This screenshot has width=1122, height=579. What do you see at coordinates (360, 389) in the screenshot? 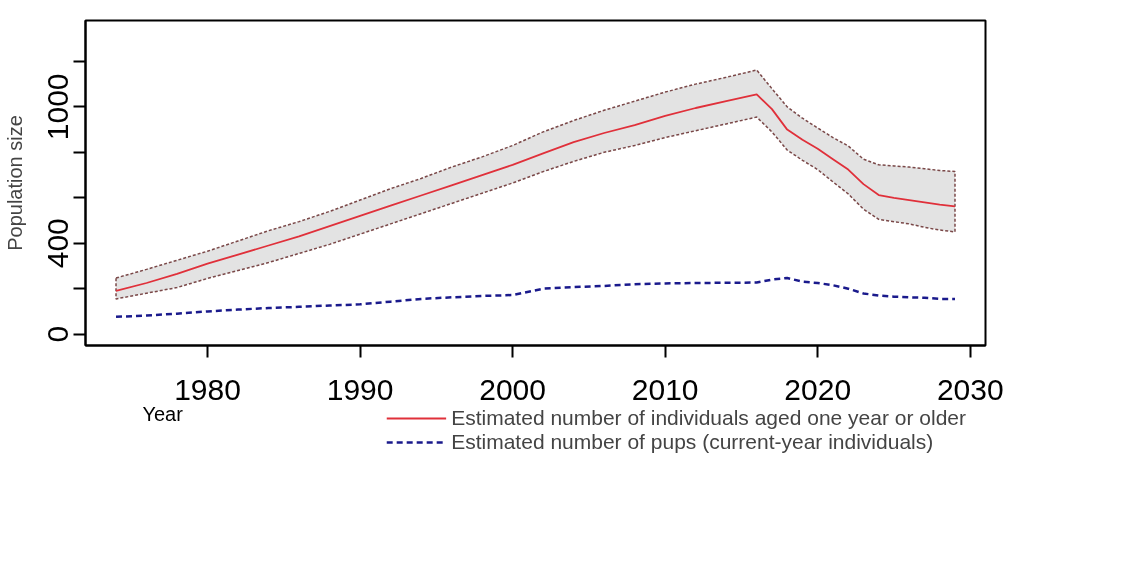
I see `x-tick-label: 1990` at bounding box center [360, 389].